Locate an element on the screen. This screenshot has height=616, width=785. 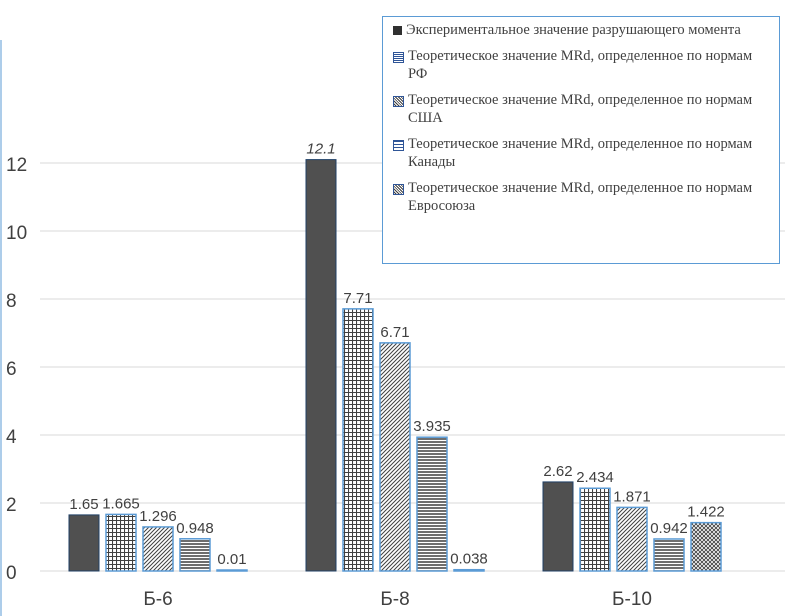
data-label: 1.871 is located at coordinates (632, 496).